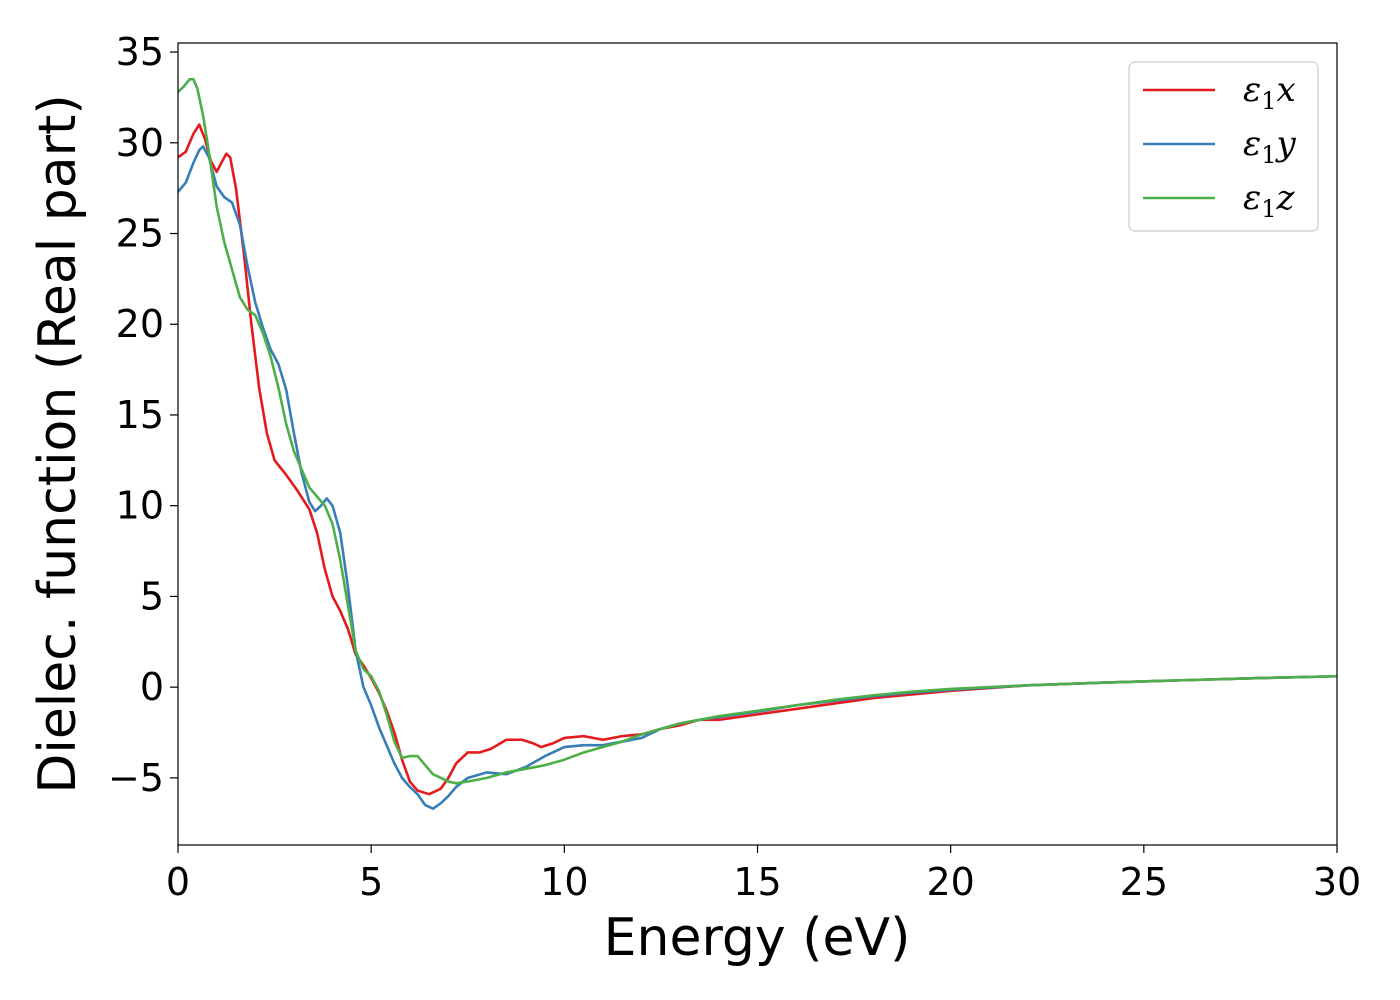 The width and height of the screenshot is (1400, 1000). Describe the element at coordinates (1223, 146) in the screenshot. I see `legend-box` at that location.